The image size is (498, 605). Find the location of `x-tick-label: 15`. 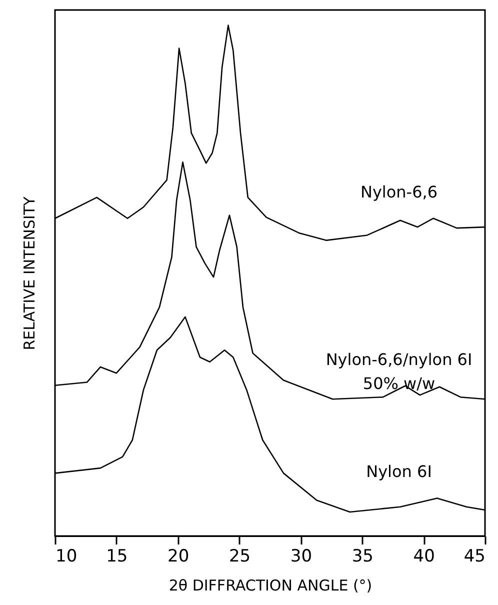

x-tick-label: 15 is located at coordinates (117, 556).